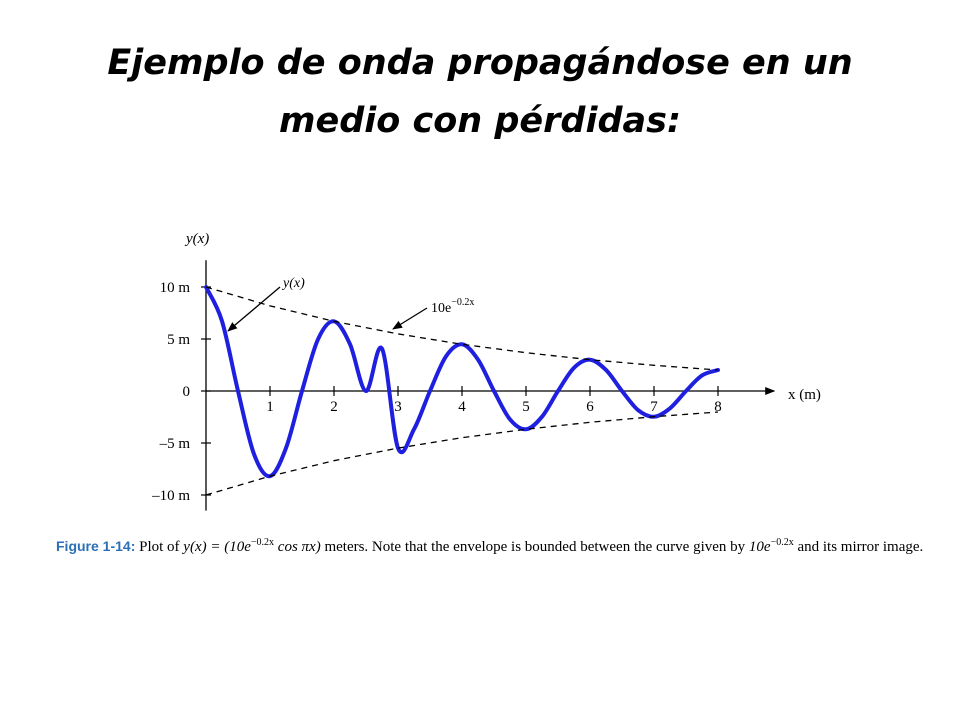 The image size is (960, 720). What do you see at coordinates (480, 121) in the screenshot?
I see `slide-title-line-2: medio con pérdidas:` at bounding box center [480, 121].